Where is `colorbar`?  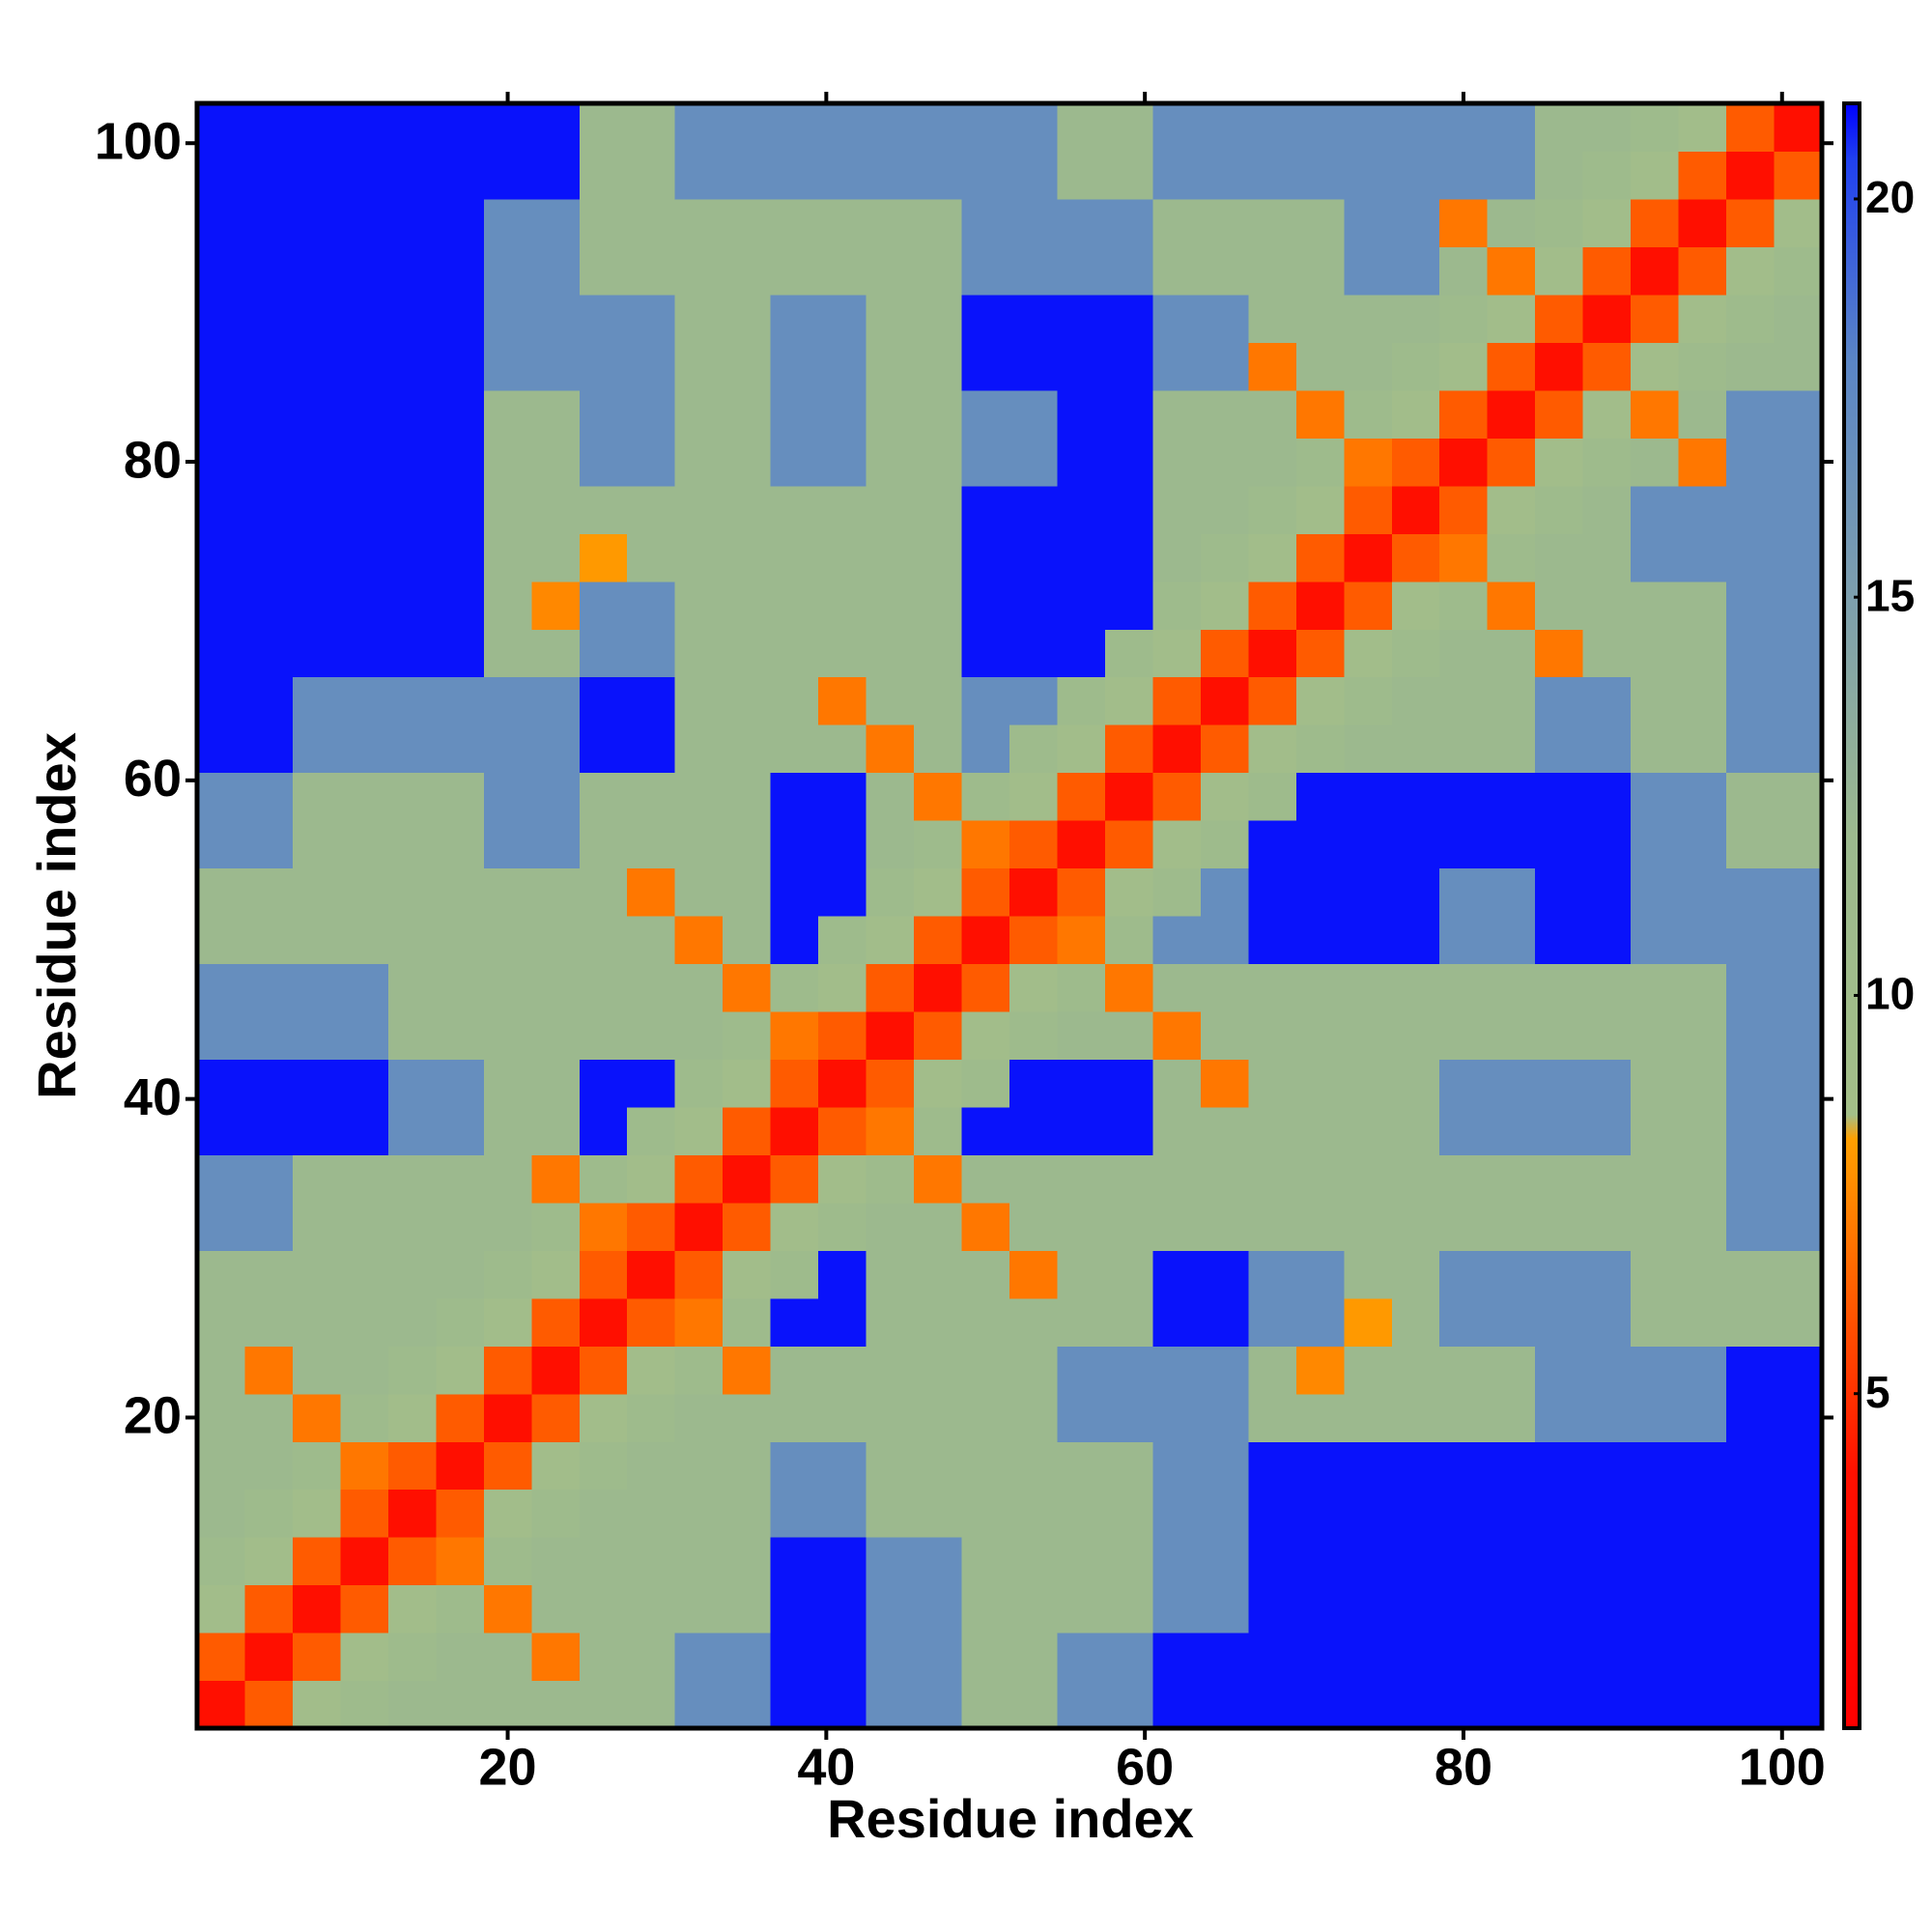 colorbar is located at coordinates (1851, 915).